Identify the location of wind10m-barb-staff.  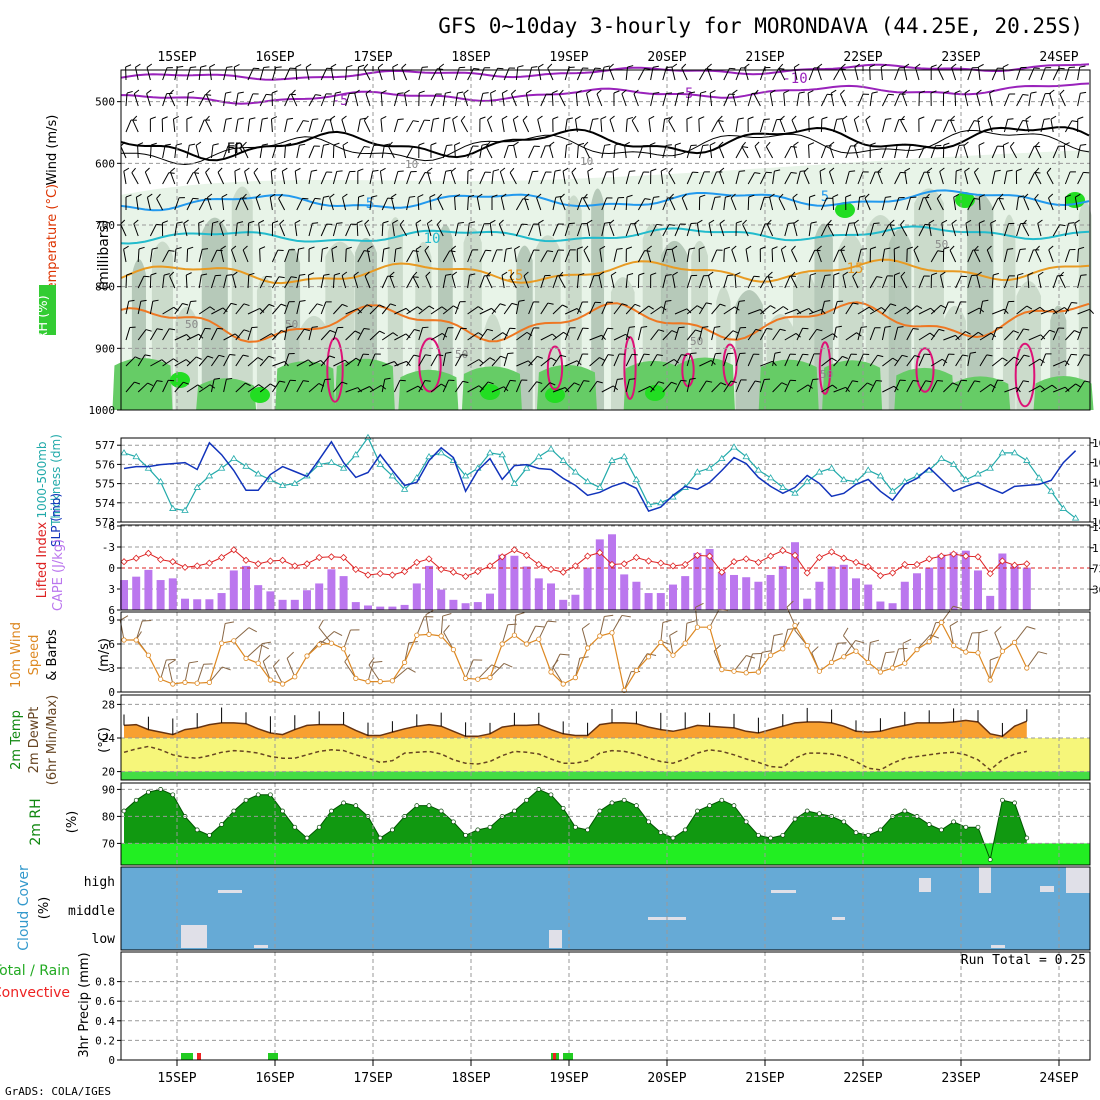
(278, 675).